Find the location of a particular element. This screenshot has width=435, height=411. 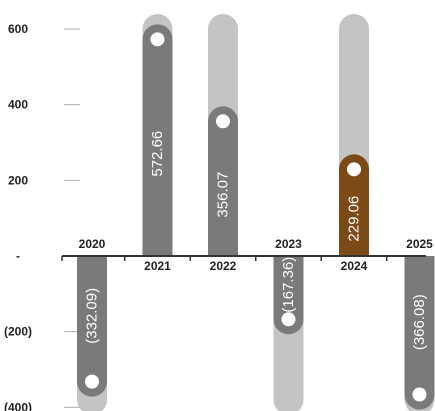

y-tick-label: - is located at coordinates (18, 256).